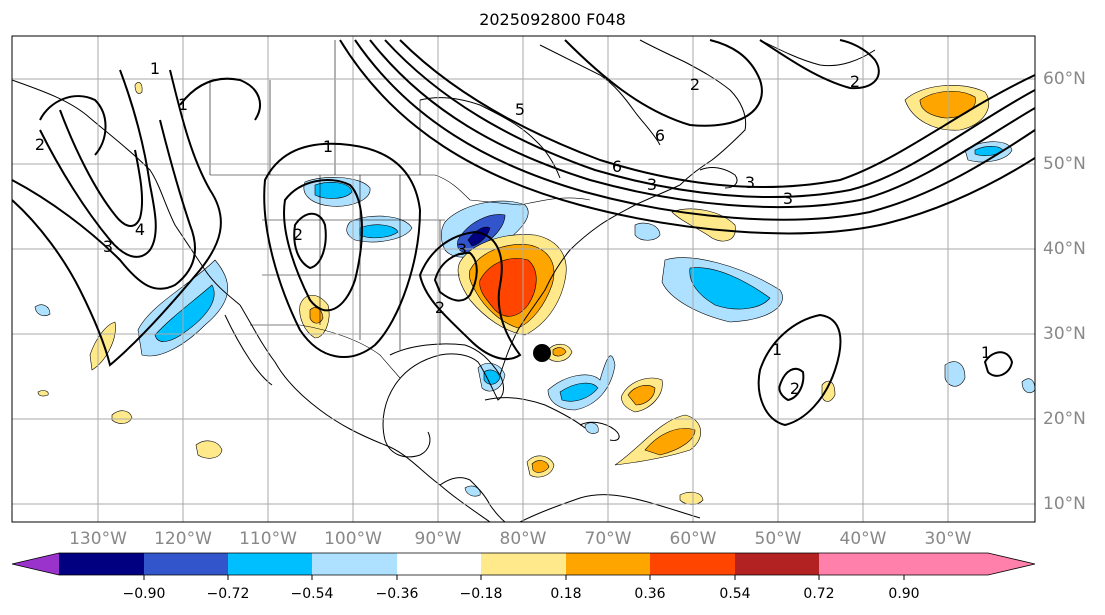  What do you see at coordinates (248, 350) in the screenshot?
I see `coastline-baja` at bounding box center [248, 350].